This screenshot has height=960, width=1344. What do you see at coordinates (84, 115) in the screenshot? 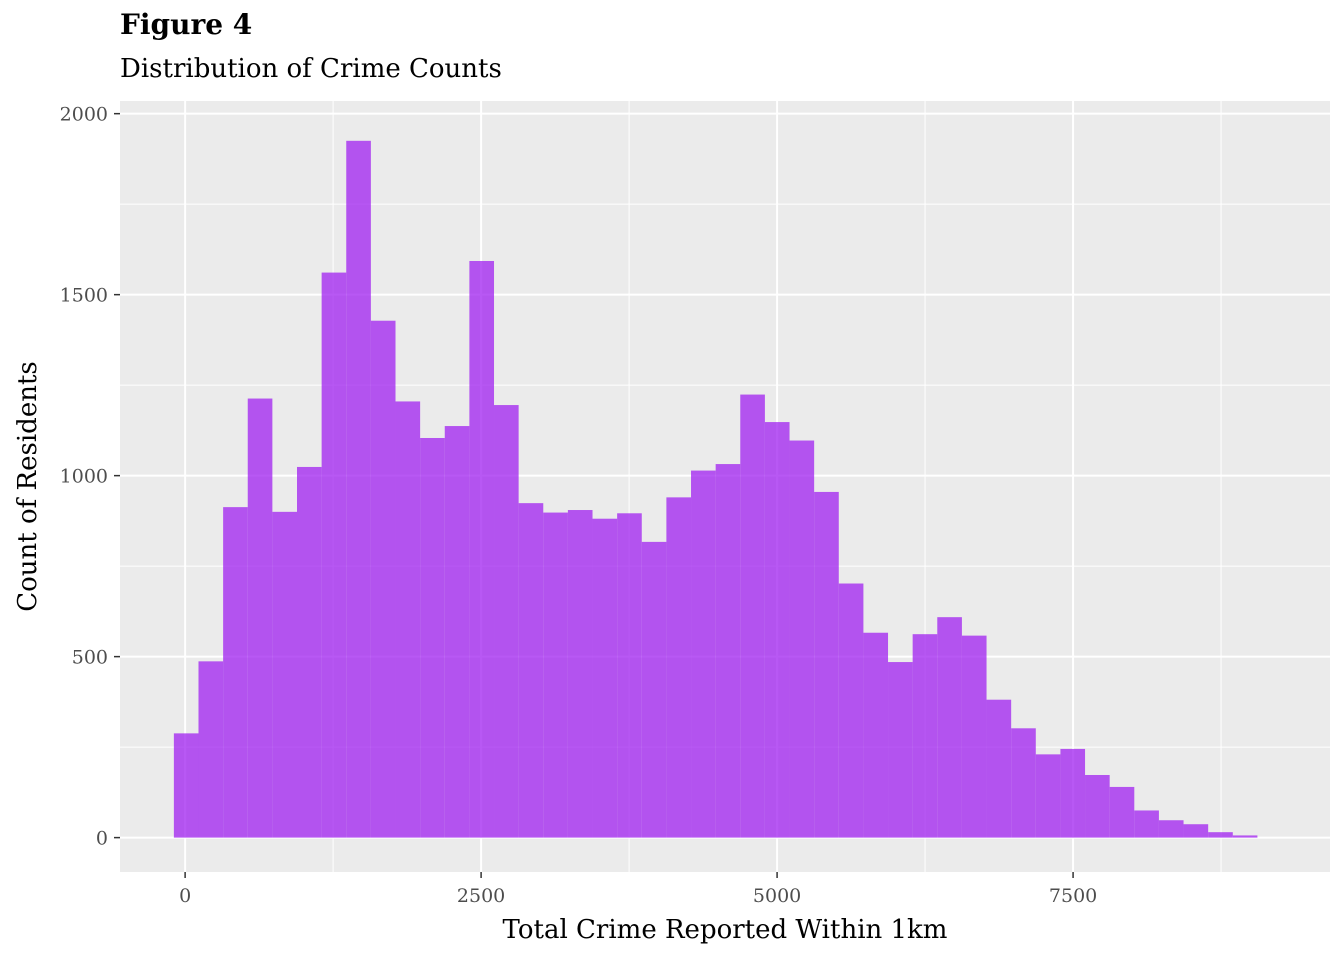
I see `y-tick-label: 2000` at bounding box center [84, 115].